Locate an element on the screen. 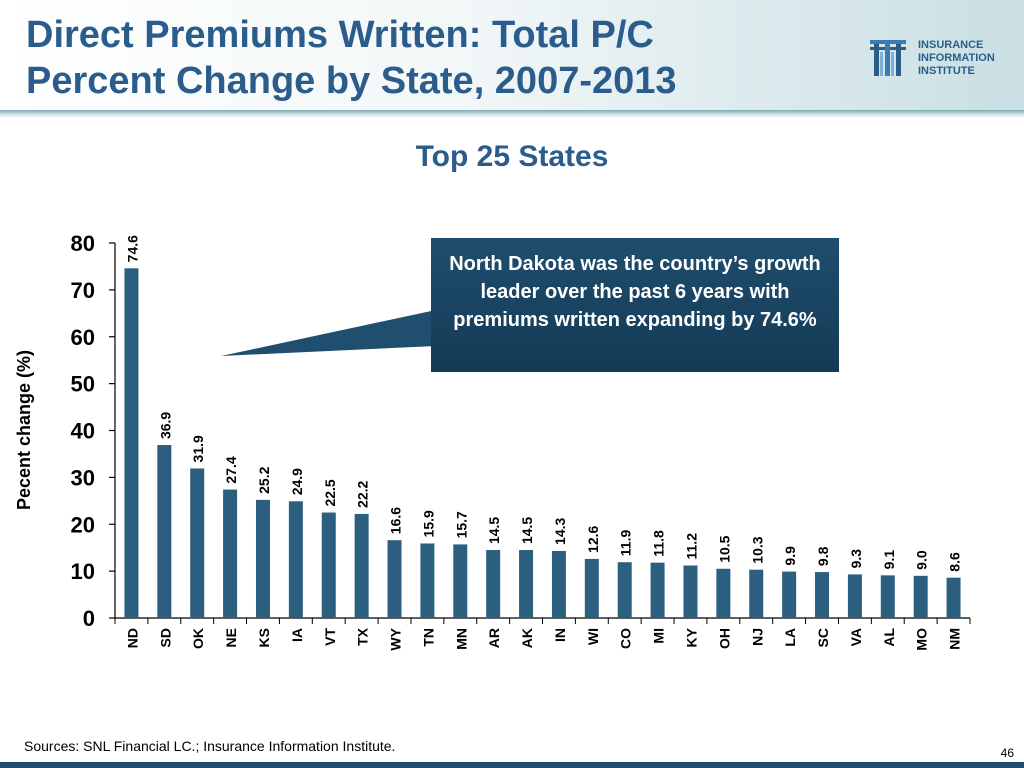 This screenshot has width=1024, height=768. category-label: LA is located at coordinates (790, 637).